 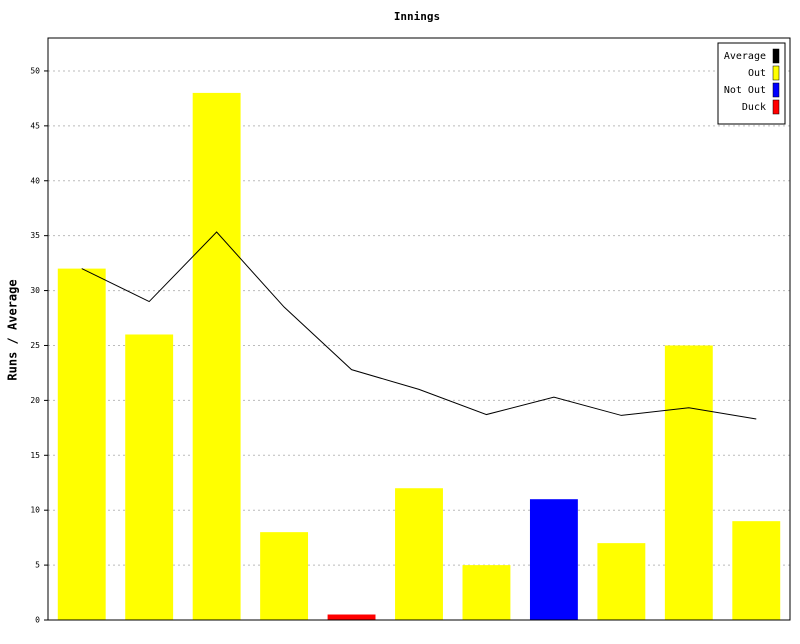 I want to click on y-tick-label: 10, so click(x=35, y=510).